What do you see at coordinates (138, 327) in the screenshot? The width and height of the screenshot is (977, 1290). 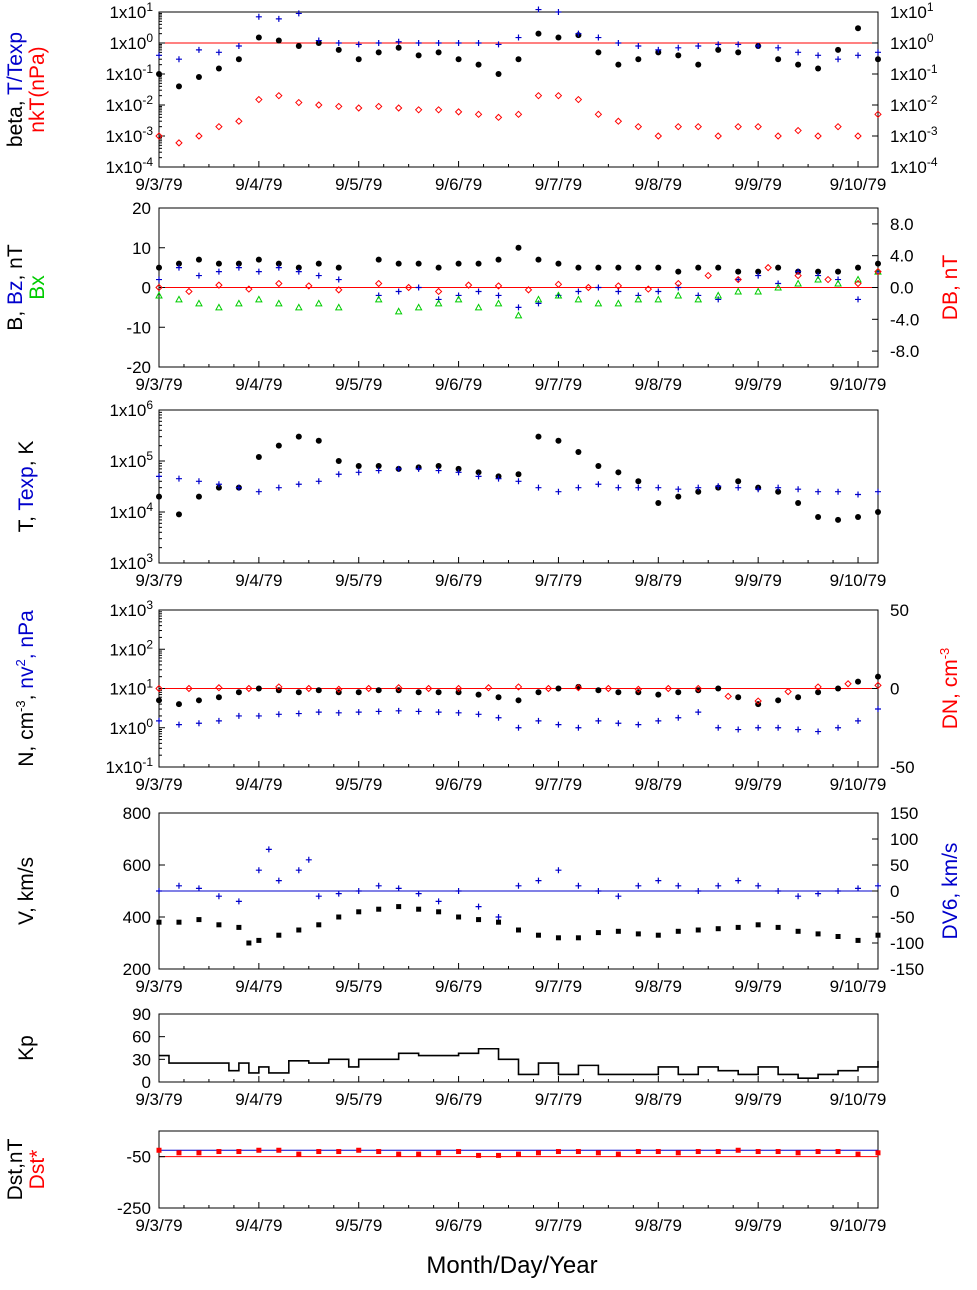 I see `y-tick-label: -10` at bounding box center [138, 327].